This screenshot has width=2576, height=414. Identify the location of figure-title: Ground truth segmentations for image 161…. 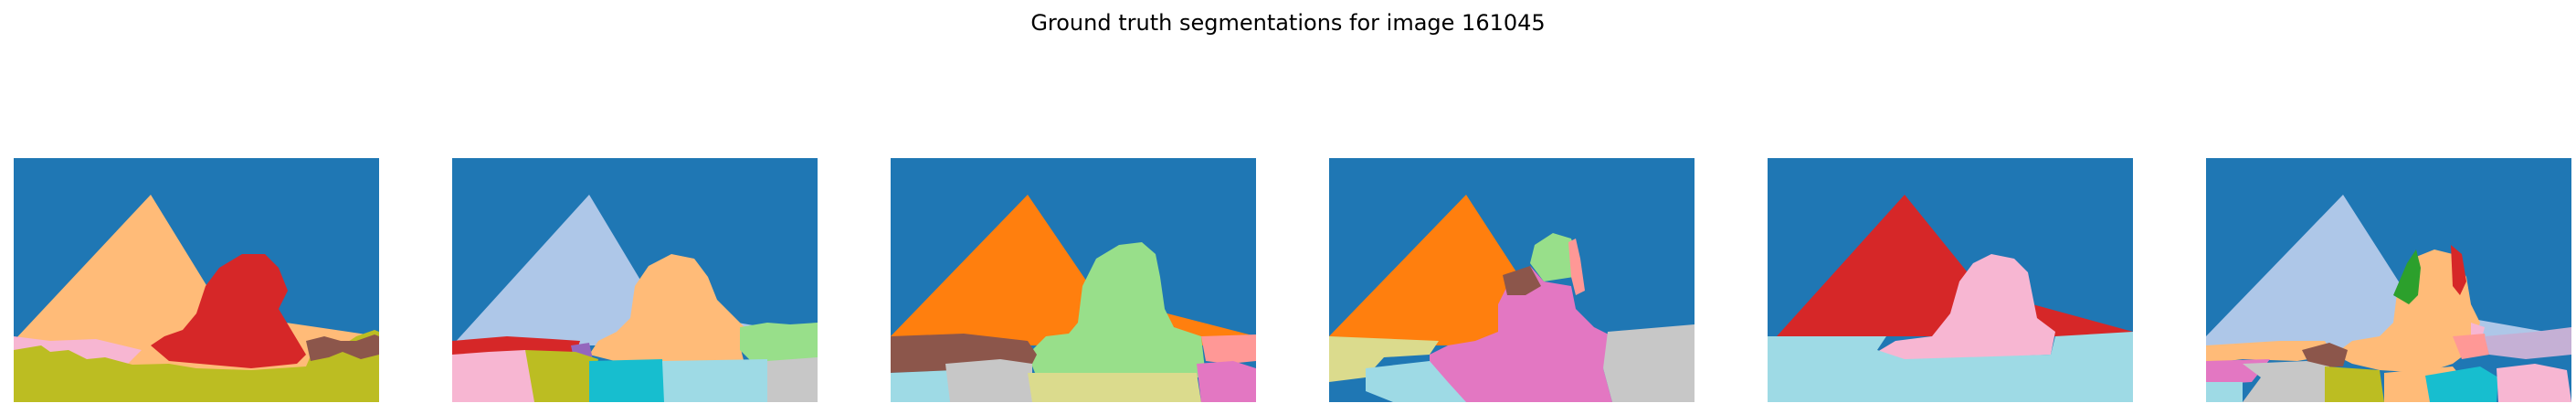
(1288, 23).